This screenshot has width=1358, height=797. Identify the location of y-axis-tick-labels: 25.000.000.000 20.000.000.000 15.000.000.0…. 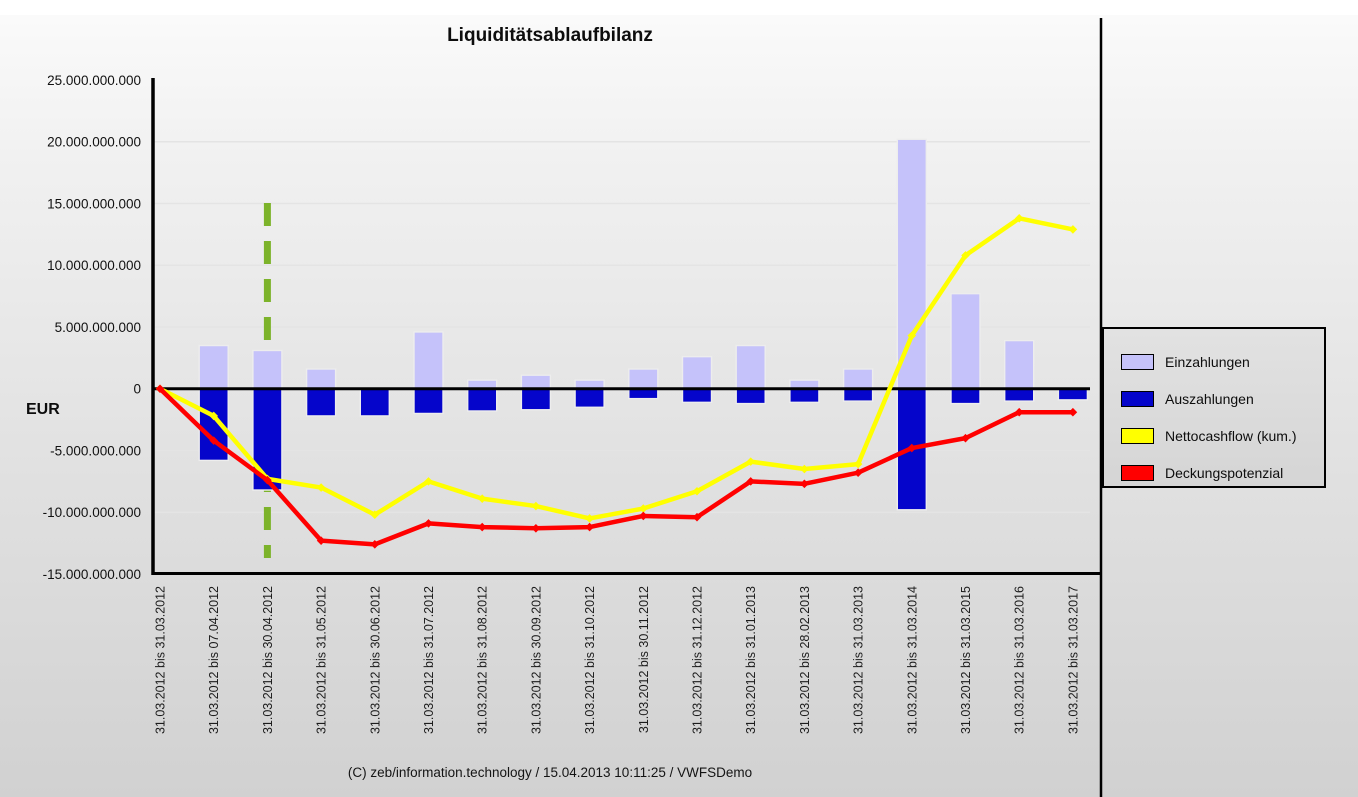
(92, 327).